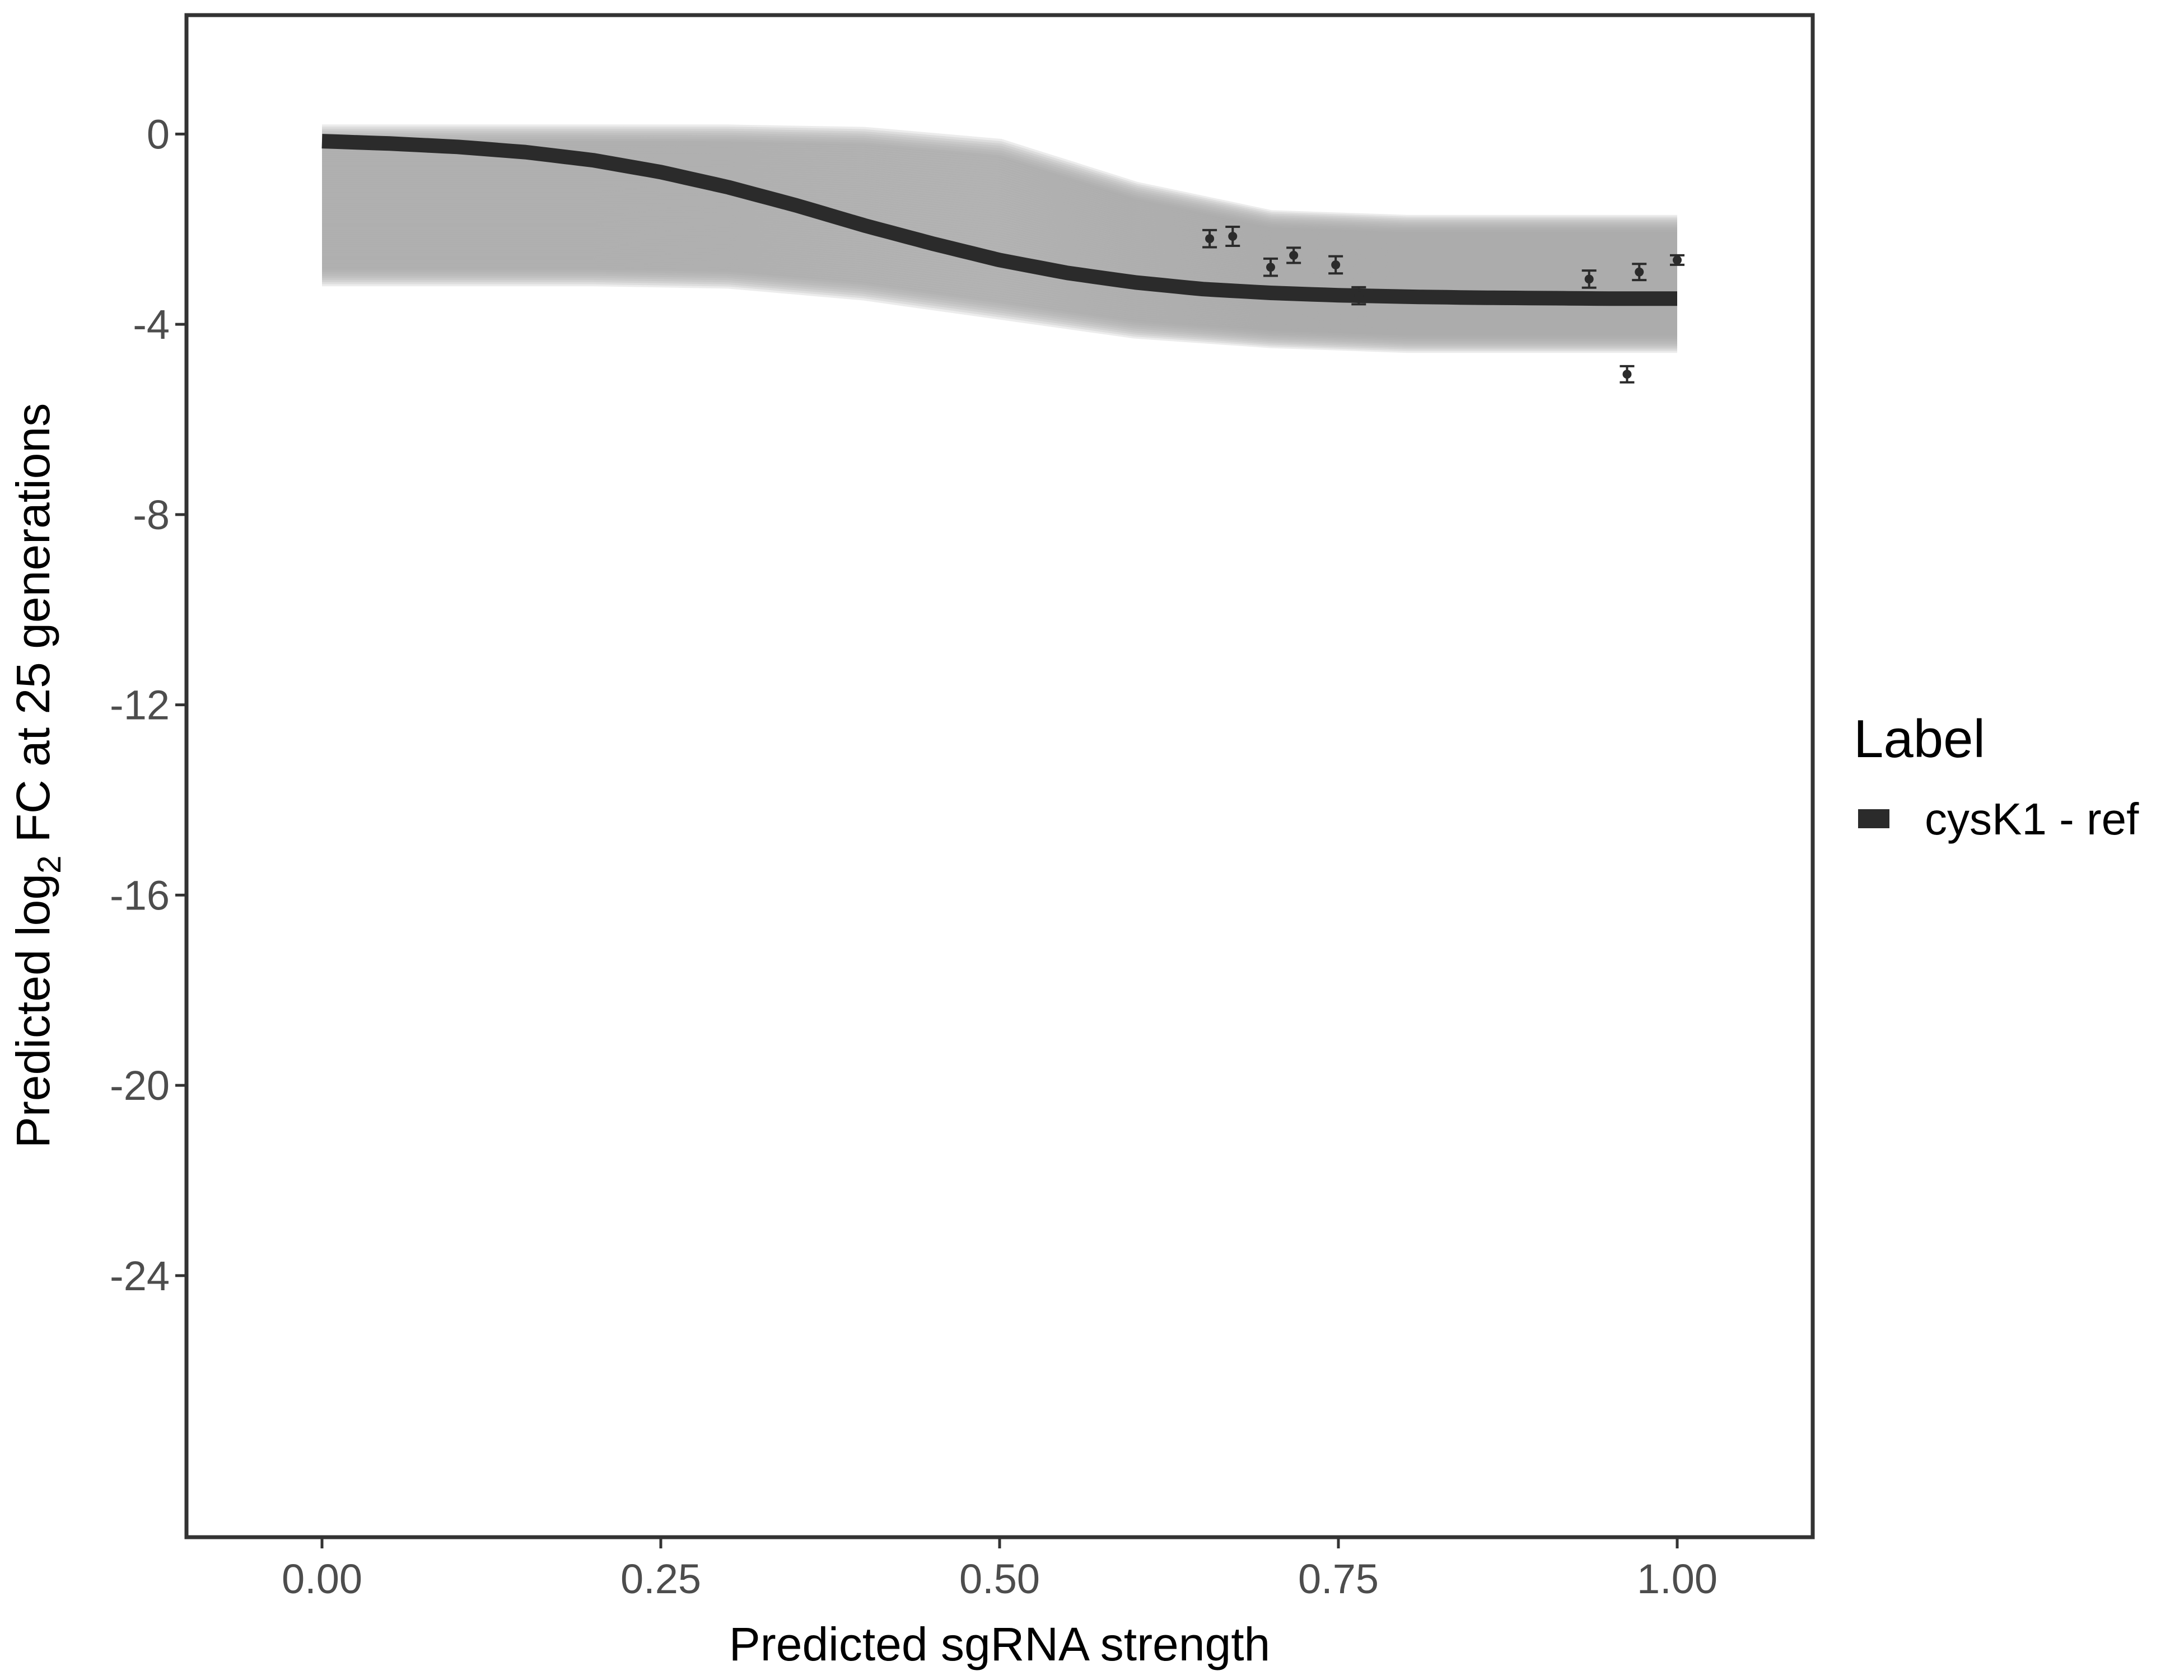  What do you see at coordinates (140, 1276) in the screenshot?
I see `y-tick-label: -24` at bounding box center [140, 1276].